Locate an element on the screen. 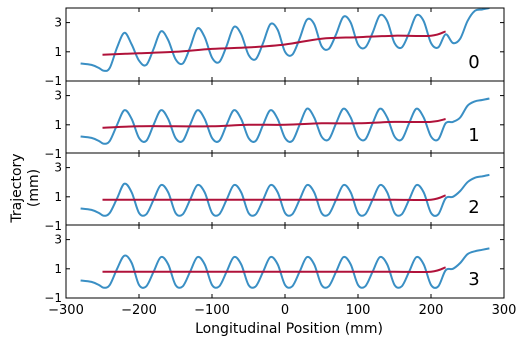 The height and width of the screenshot is (340, 519). x-tick-label: −200 is located at coordinates (139, 310).